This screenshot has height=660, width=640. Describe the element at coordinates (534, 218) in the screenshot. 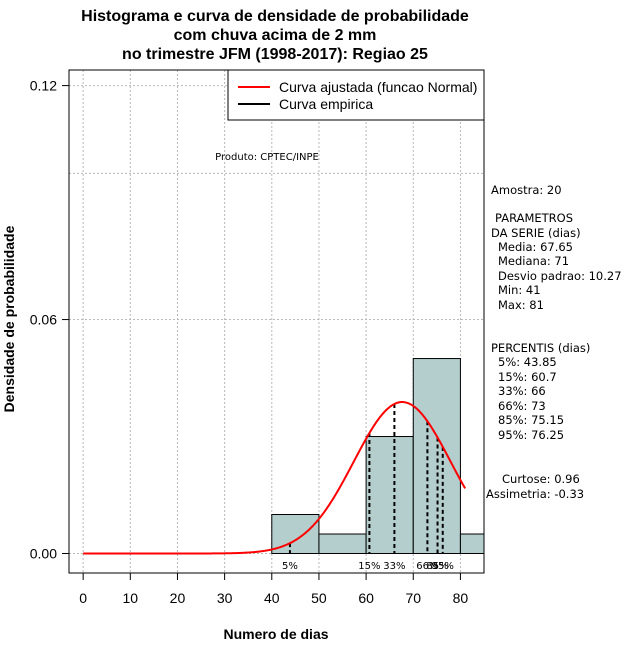

I see `stats-params-header-1: PARAMETROS` at that location.